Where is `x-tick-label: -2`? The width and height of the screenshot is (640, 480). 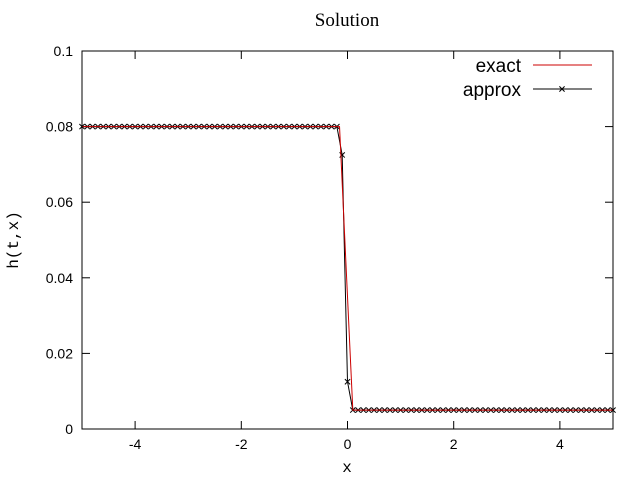 x-tick-label: -2 is located at coordinates (241, 444).